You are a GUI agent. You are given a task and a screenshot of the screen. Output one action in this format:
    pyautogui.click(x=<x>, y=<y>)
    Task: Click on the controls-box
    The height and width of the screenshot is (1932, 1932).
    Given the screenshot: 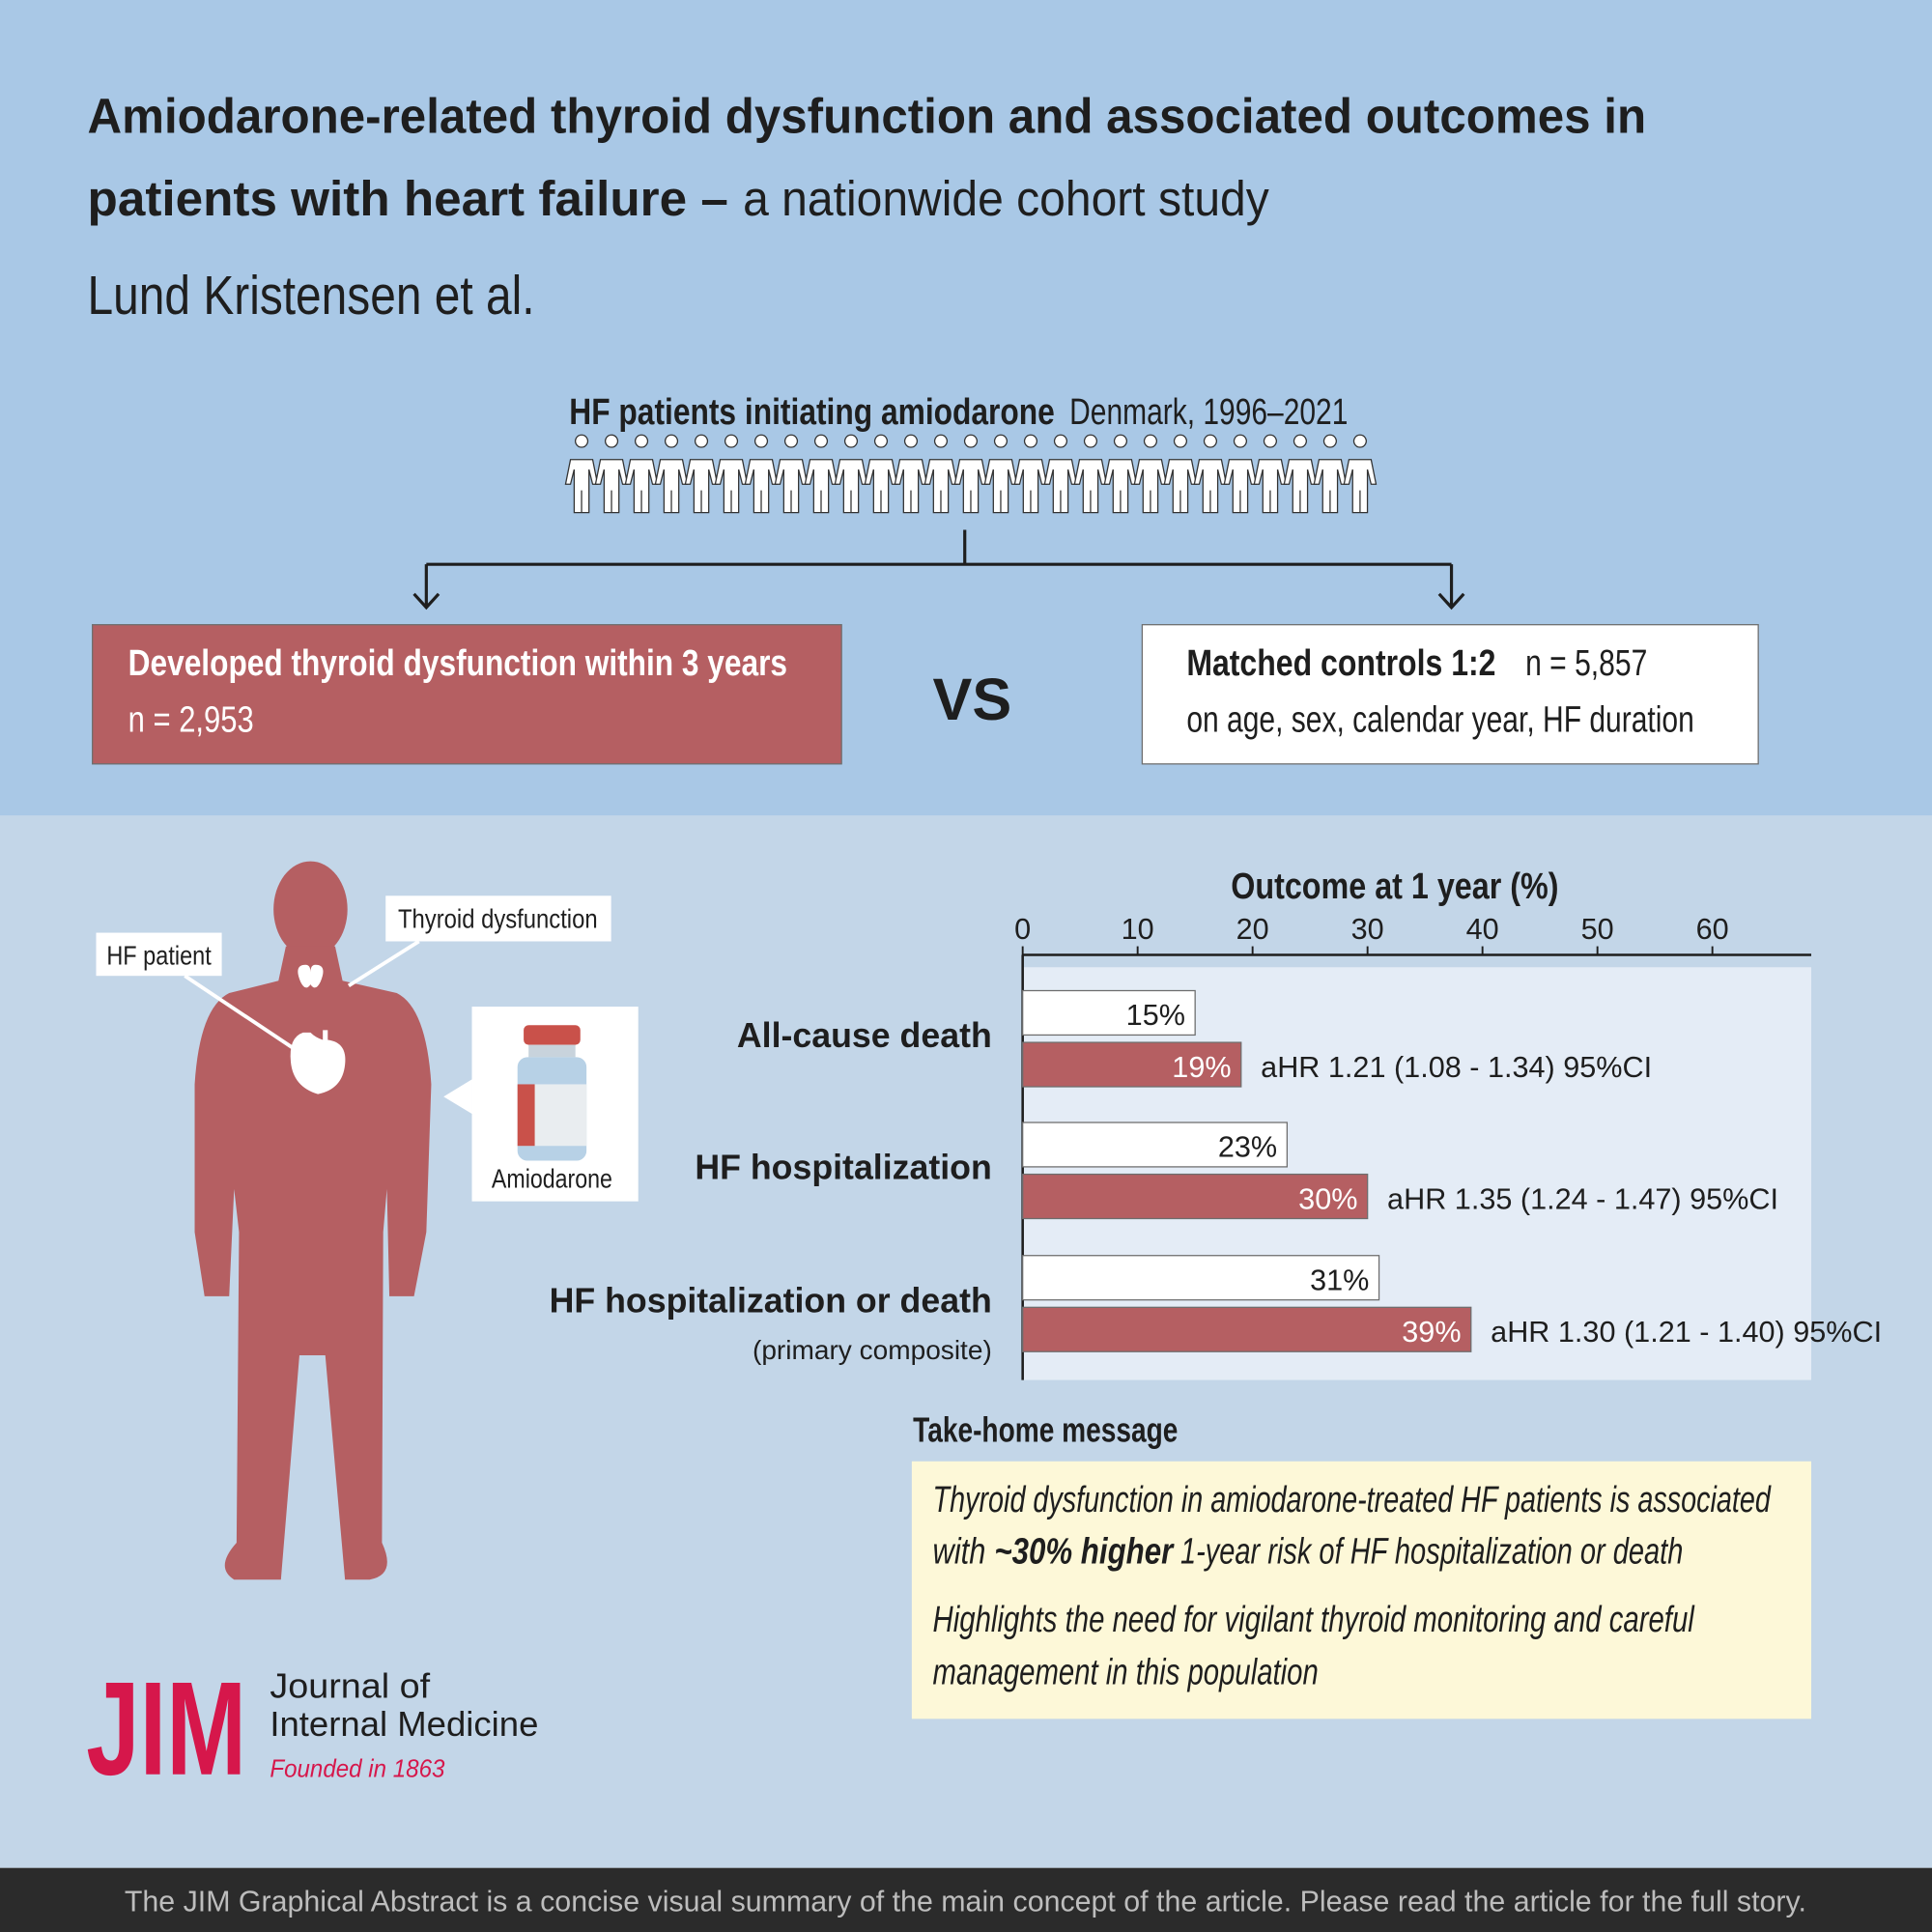 What is the action you would take?
    pyautogui.click(x=1450, y=694)
    